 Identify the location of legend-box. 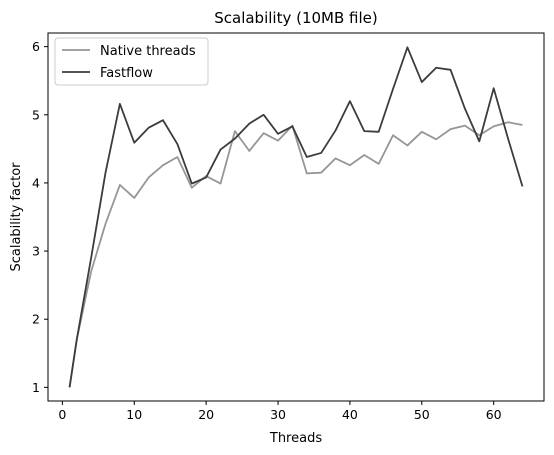
(131, 61).